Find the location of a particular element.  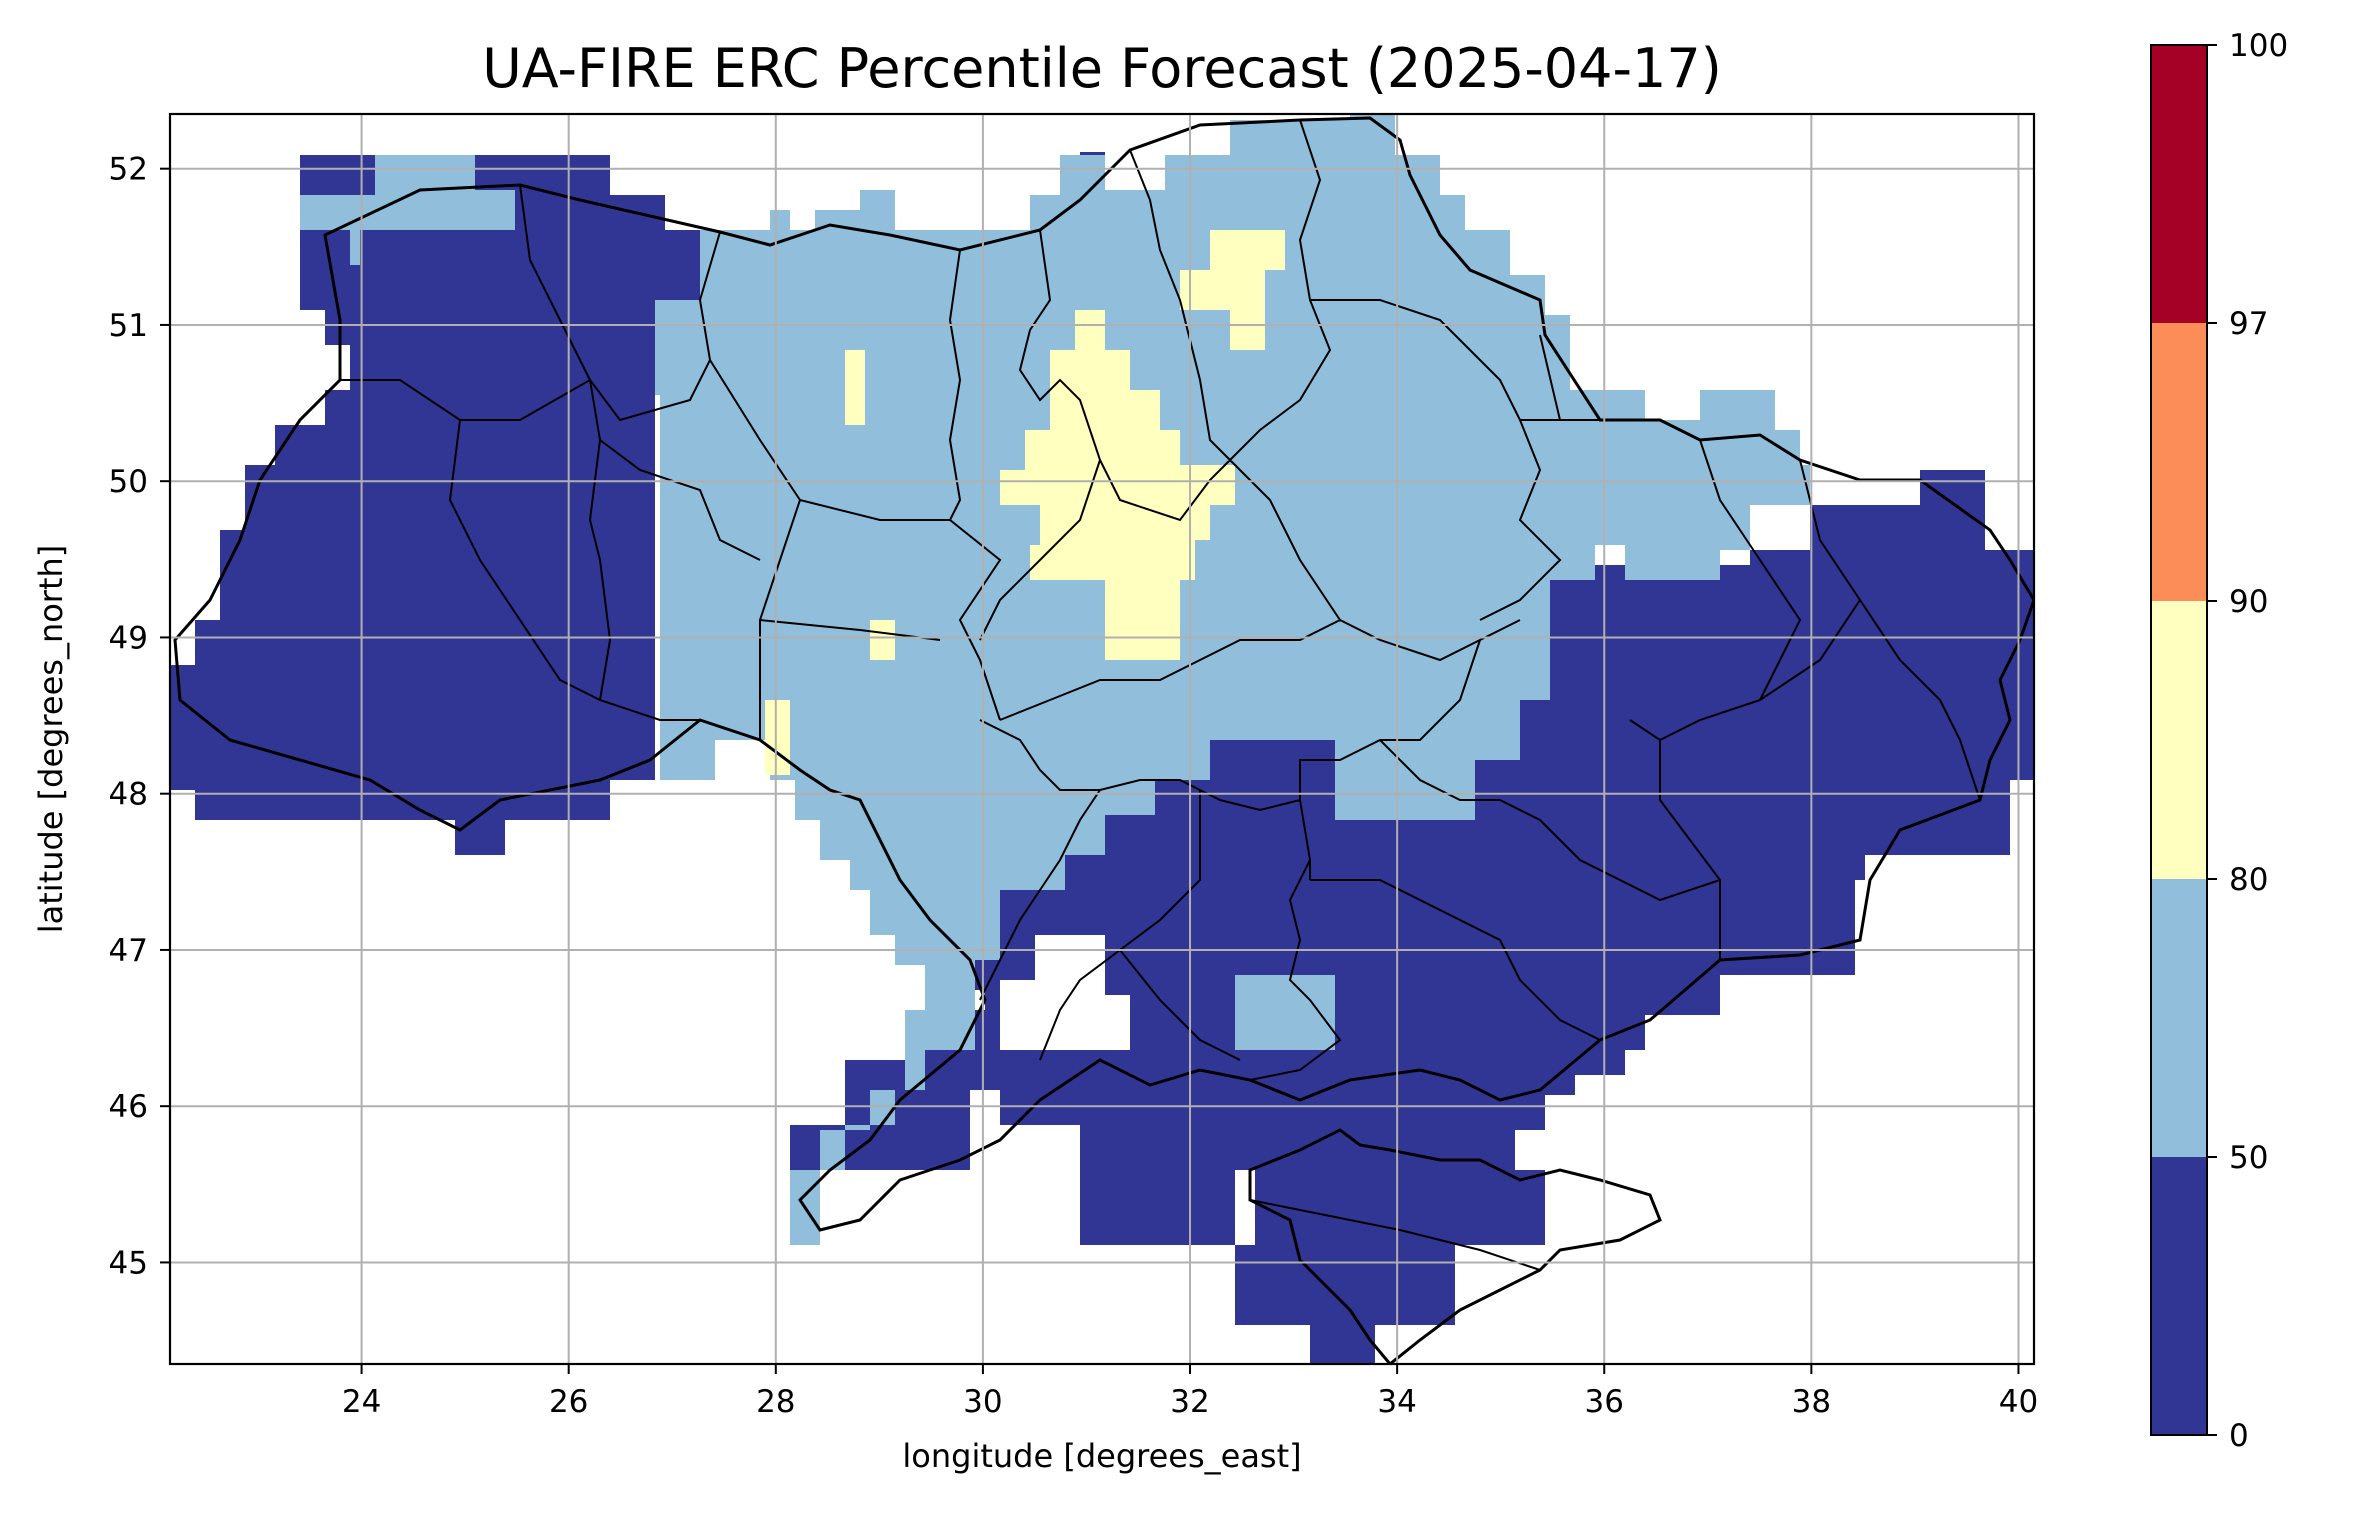

raster-cell-vinnytsia is located at coordinates (882, 640).